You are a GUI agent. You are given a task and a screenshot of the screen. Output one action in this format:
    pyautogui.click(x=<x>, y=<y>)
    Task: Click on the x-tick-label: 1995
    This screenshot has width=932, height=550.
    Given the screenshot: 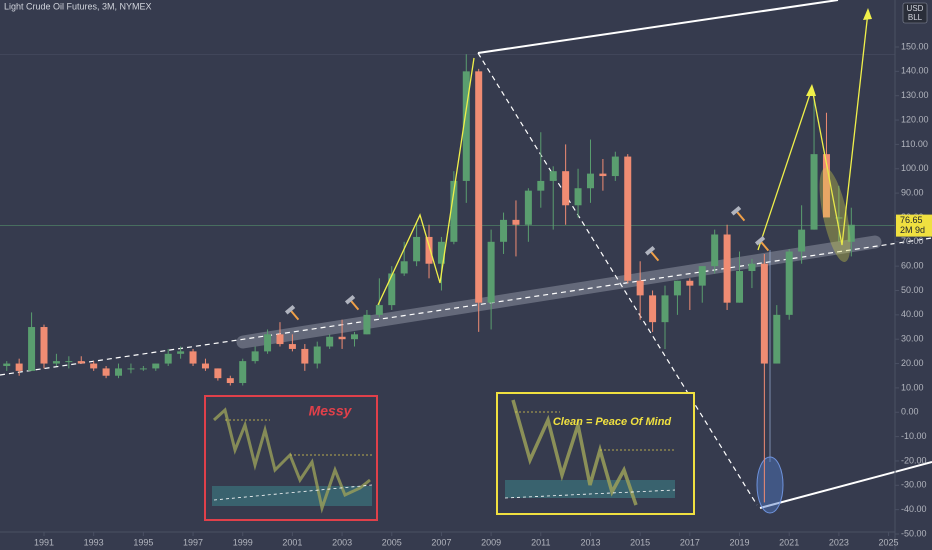 What is the action you would take?
    pyautogui.click(x=143, y=542)
    